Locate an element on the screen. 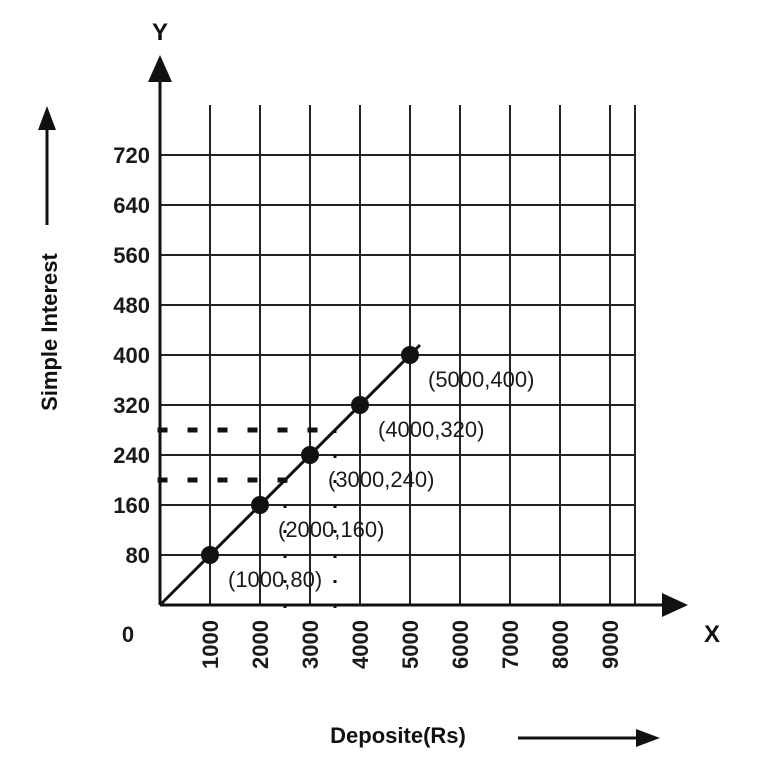  y-tick-label: 480 is located at coordinates (131, 305).